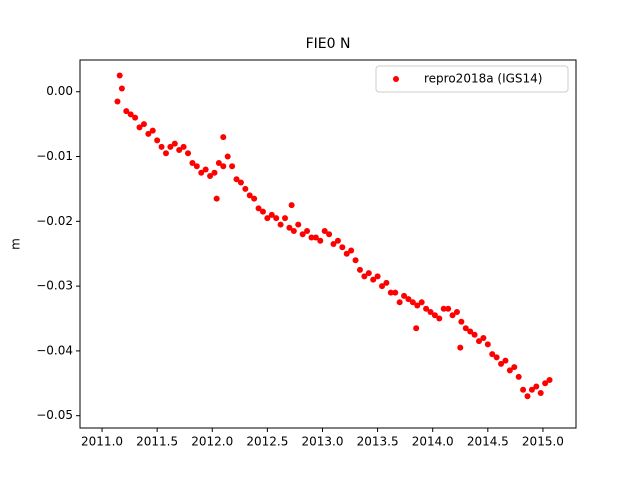 The width and height of the screenshot is (640, 480). I want to click on legend-label: repro2018a (IGS14), so click(483, 79).